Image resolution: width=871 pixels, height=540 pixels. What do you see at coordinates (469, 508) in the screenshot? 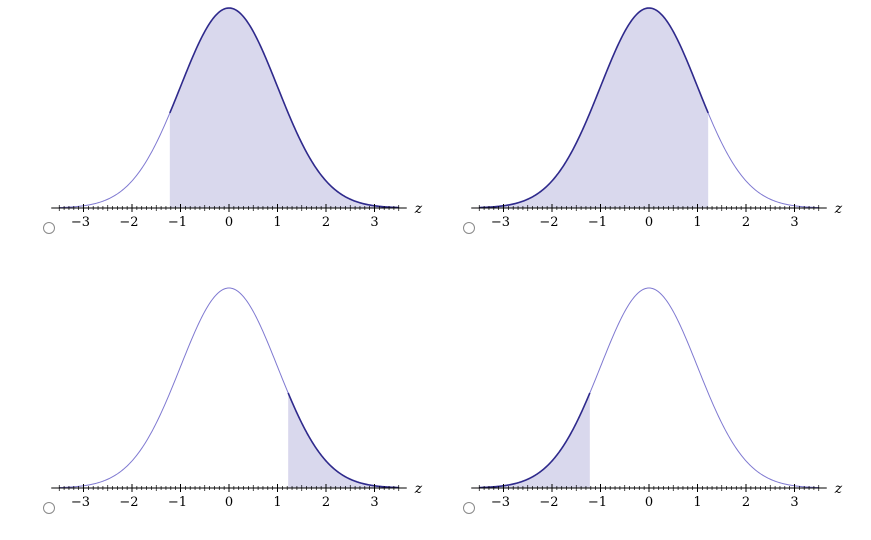
I see `radio-button-d` at bounding box center [469, 508].